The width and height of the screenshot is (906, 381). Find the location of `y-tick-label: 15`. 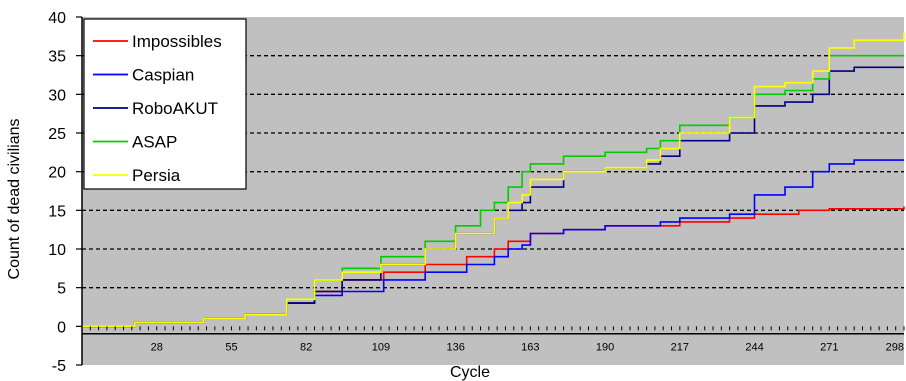

y-tick-label: 15 is located at coordinates (57, 211).